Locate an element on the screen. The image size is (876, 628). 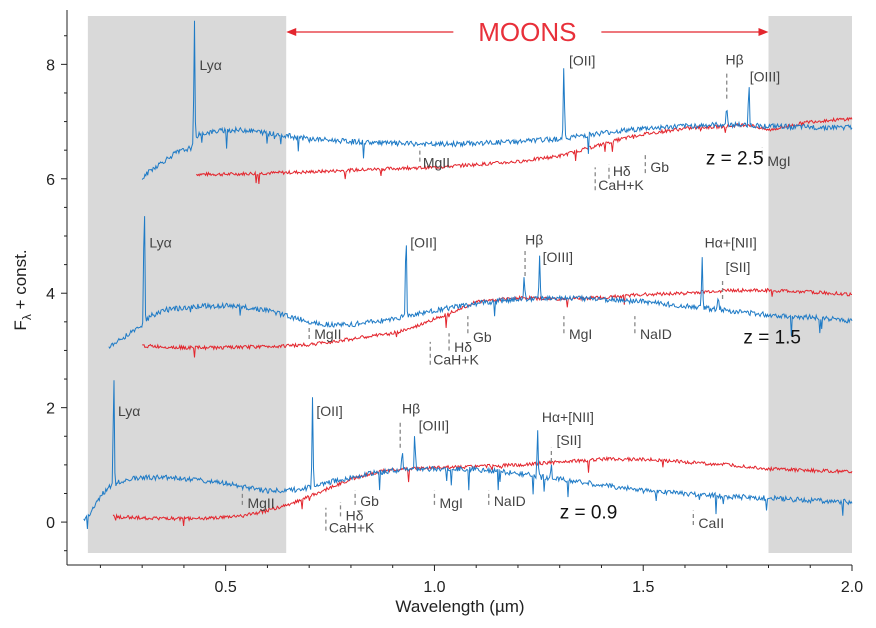
feature-label-20: MgI is located at coordinates (580, 334).